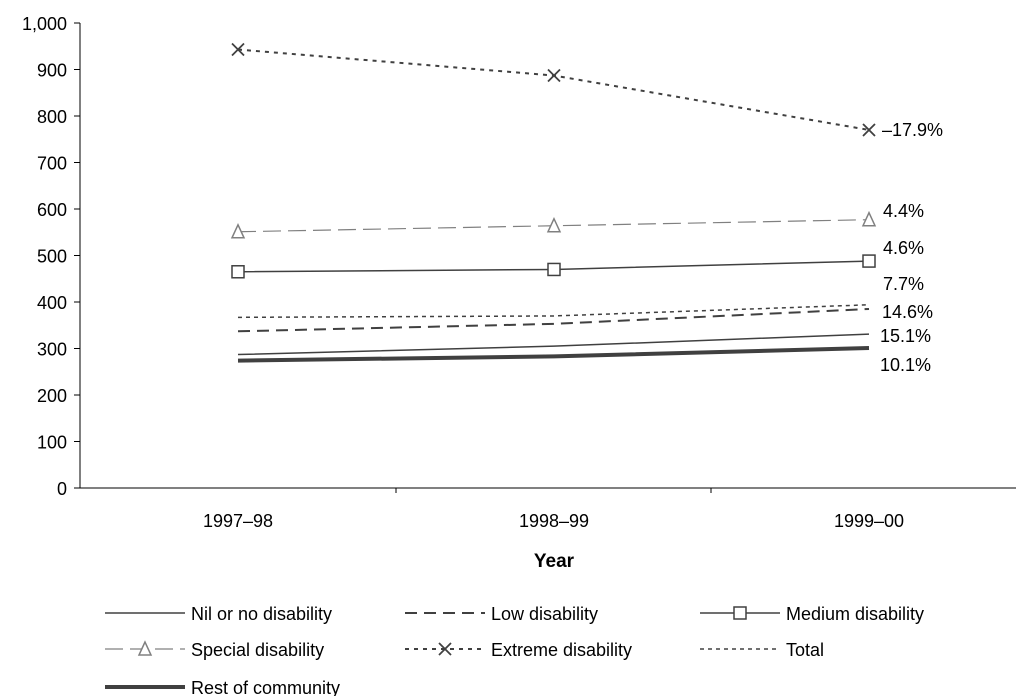 Image resolution: width=1016 pixels, height=696 pixels. I want to click on legend-item-nil-or-no-disability: Nil or no disability, so click(218, 614).